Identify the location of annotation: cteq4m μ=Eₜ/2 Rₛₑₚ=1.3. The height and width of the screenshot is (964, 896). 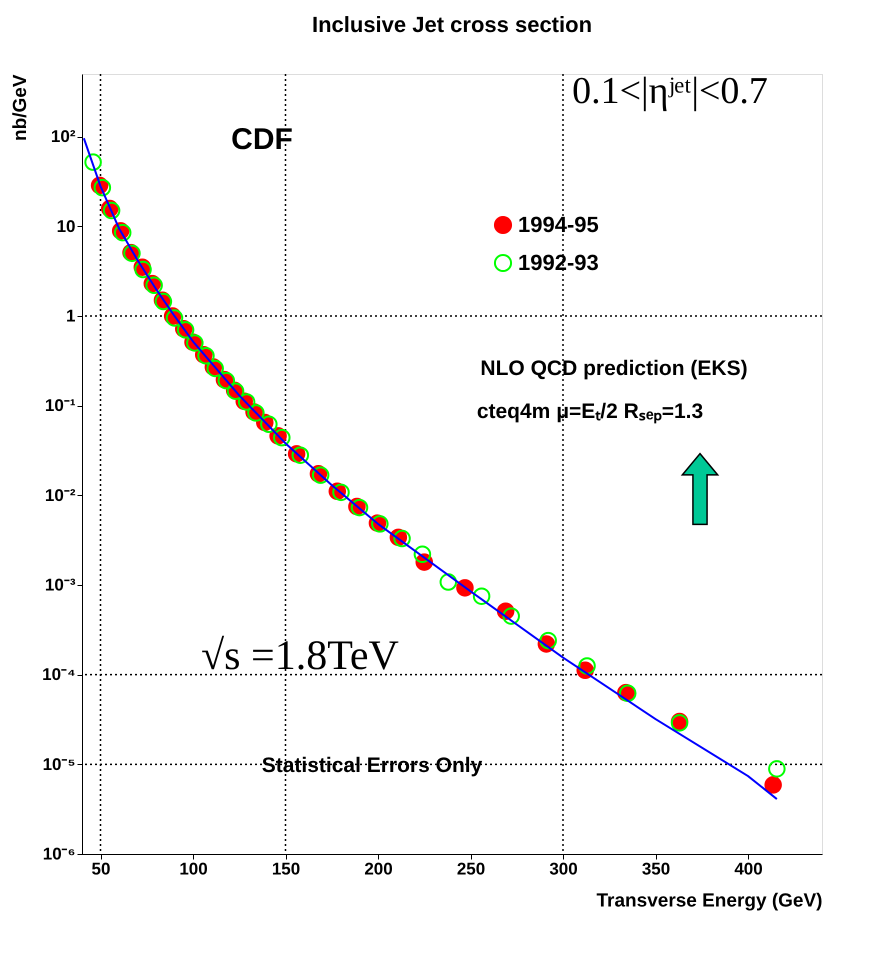
(590, 412).